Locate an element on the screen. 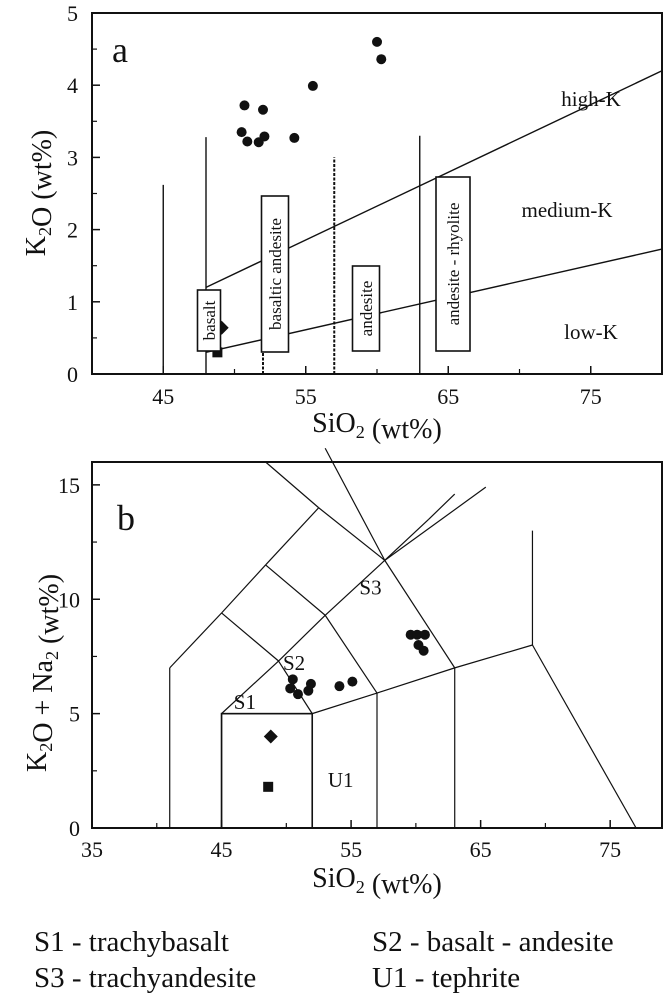  rock-box-label-3: andesite - rhyolite is located at coordinates (453, 264).